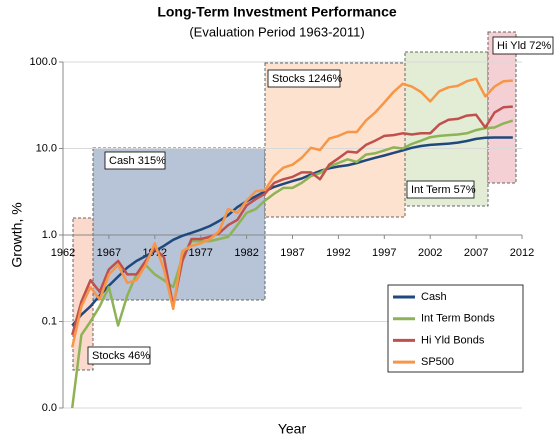 This screenshot has height=442, width=557. What do you see at coordinates (200, 253) in the screenshot?
I see `x-tick-label: 1977` at bounding box center [200, 253].